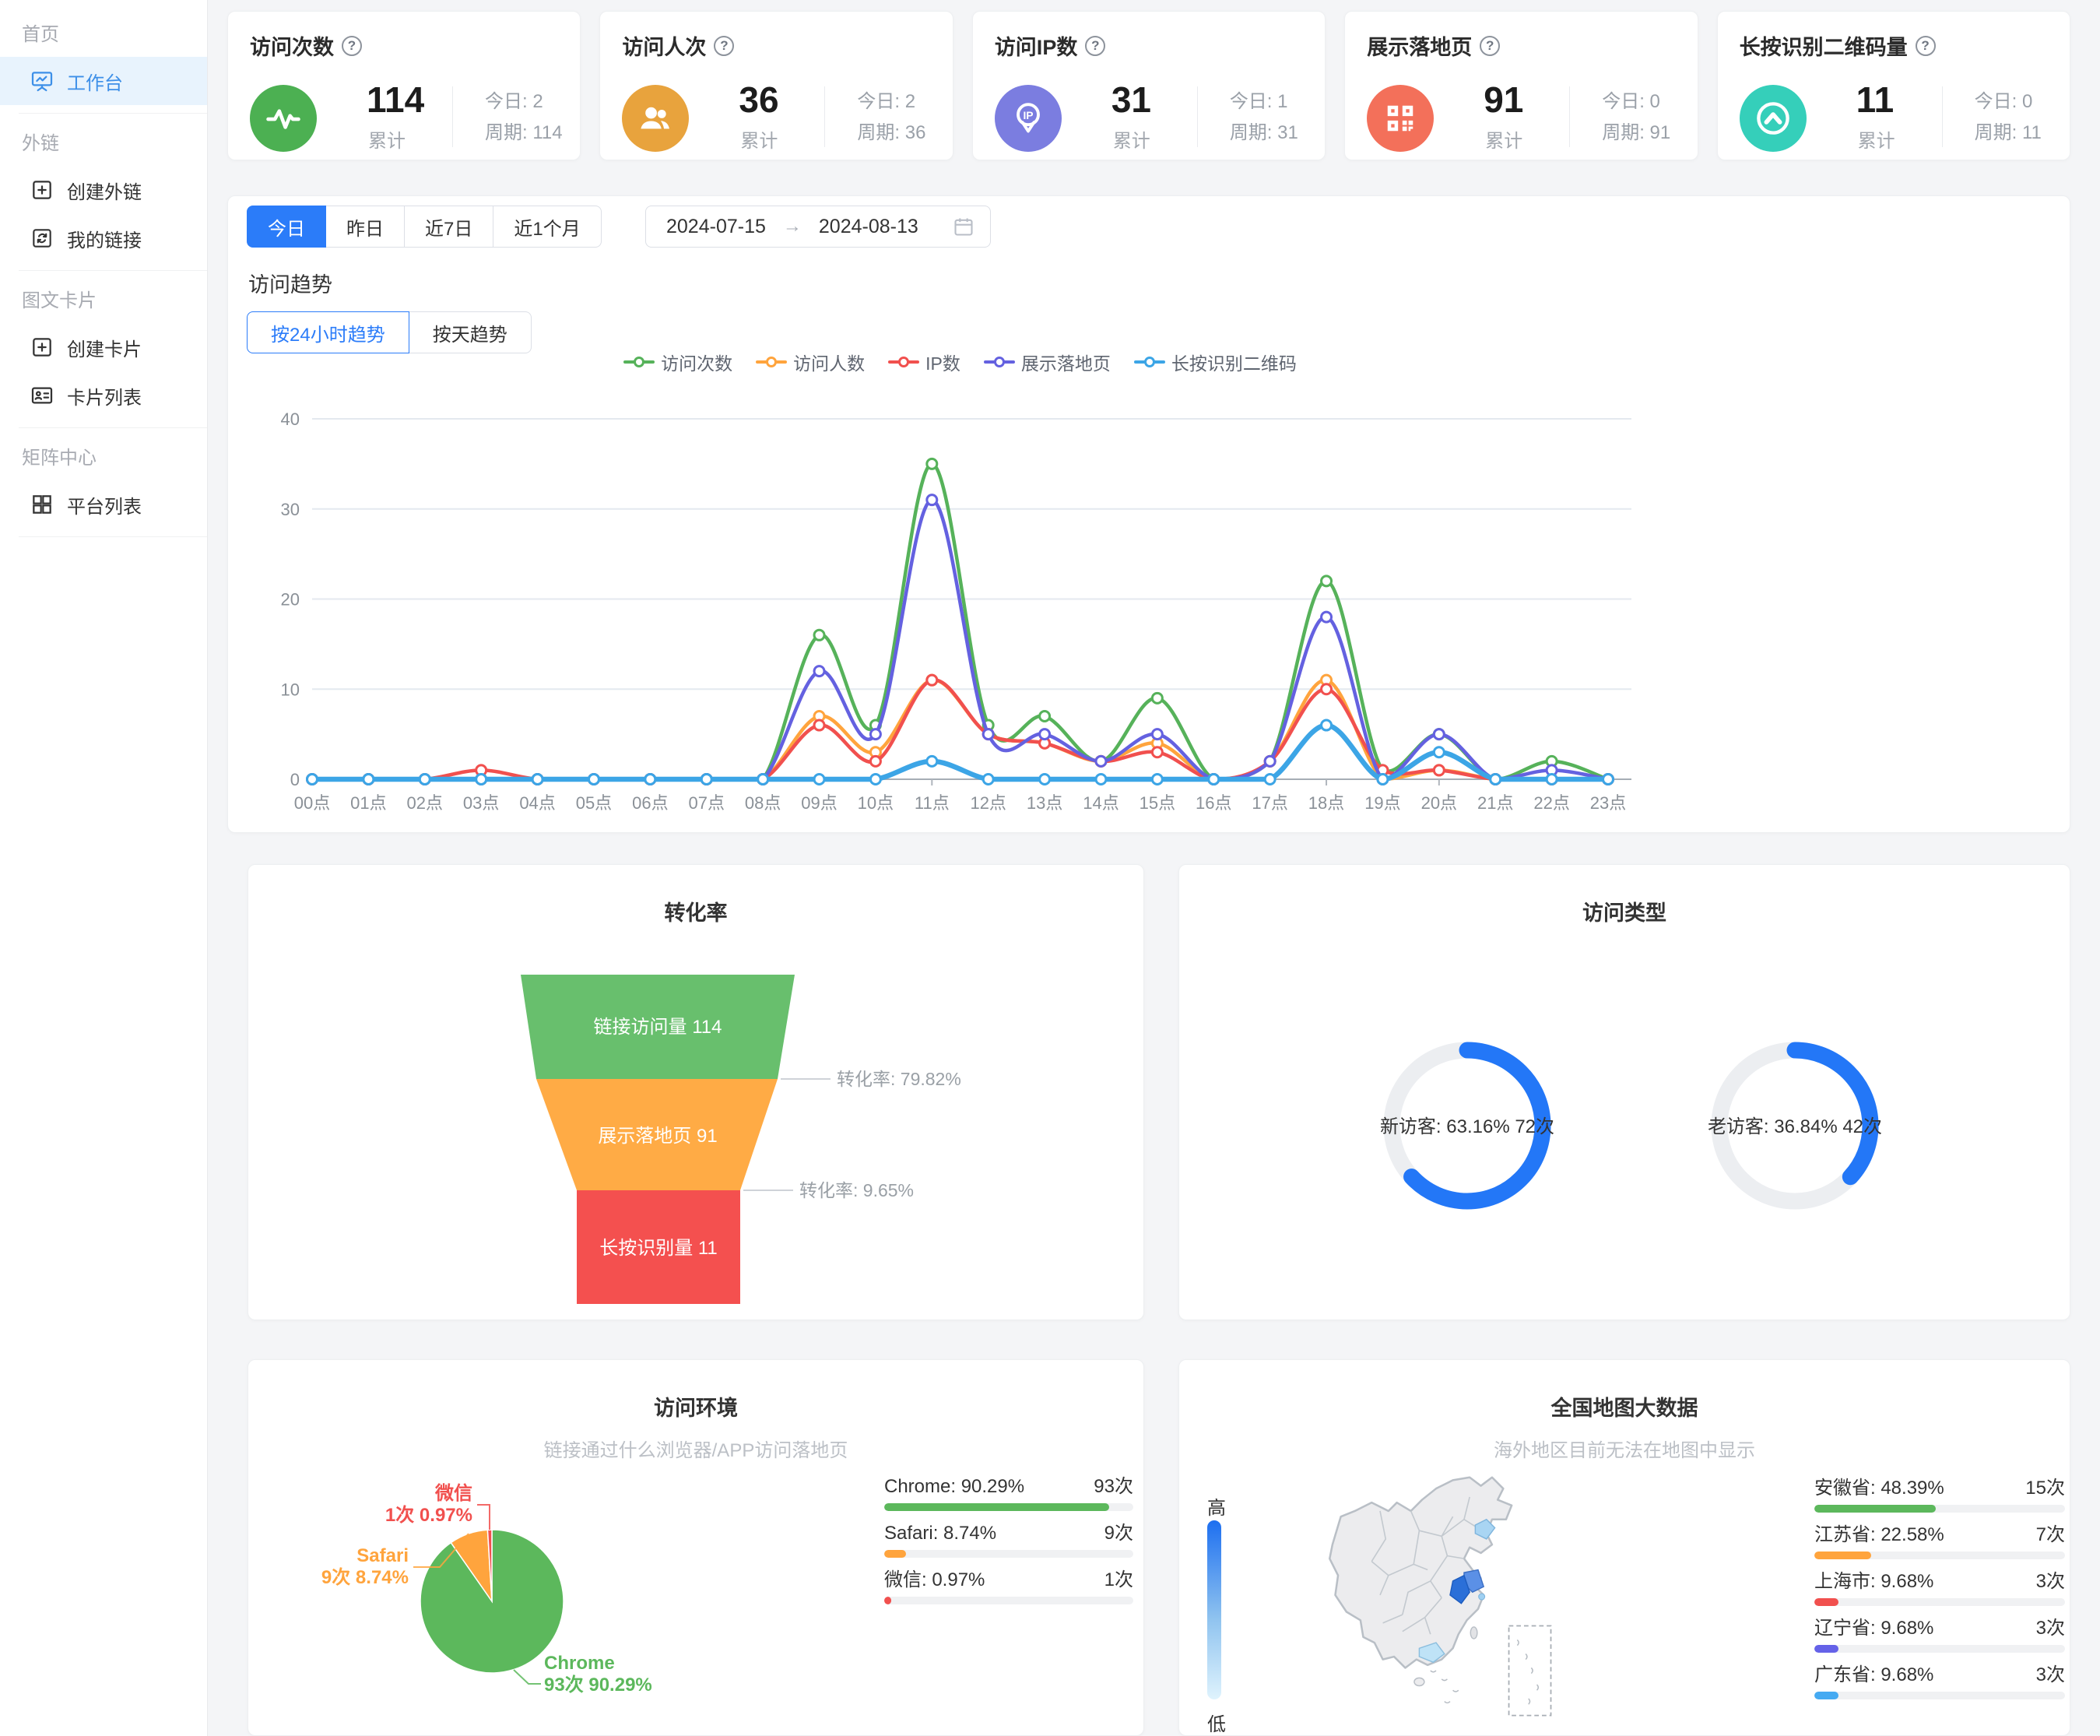  I want to click on legend-item-3: 展示落地页, so click(1047, 362).